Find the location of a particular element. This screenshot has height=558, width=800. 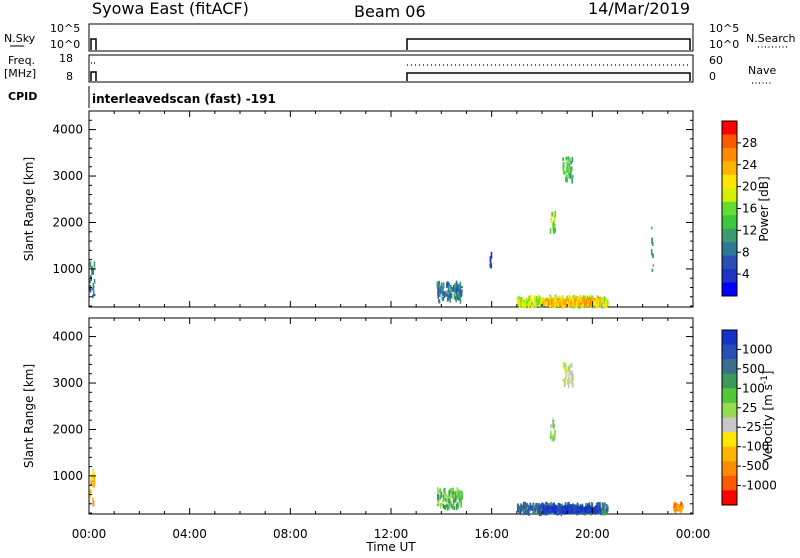

nsearch-tick-bottom: 10^0 is located at coordinates (724, 44).